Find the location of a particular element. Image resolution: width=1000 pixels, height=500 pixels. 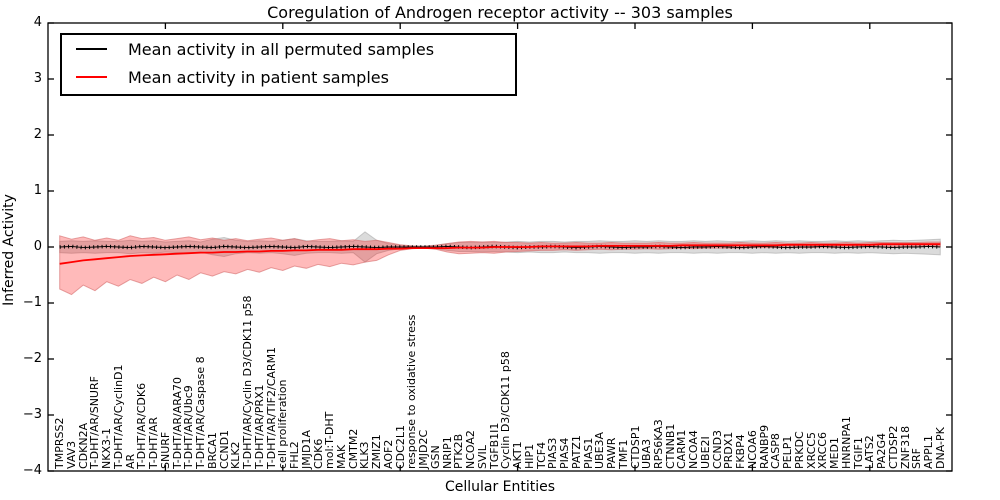

x-tick-label: CCND1 is located at coordinates (224, 449).